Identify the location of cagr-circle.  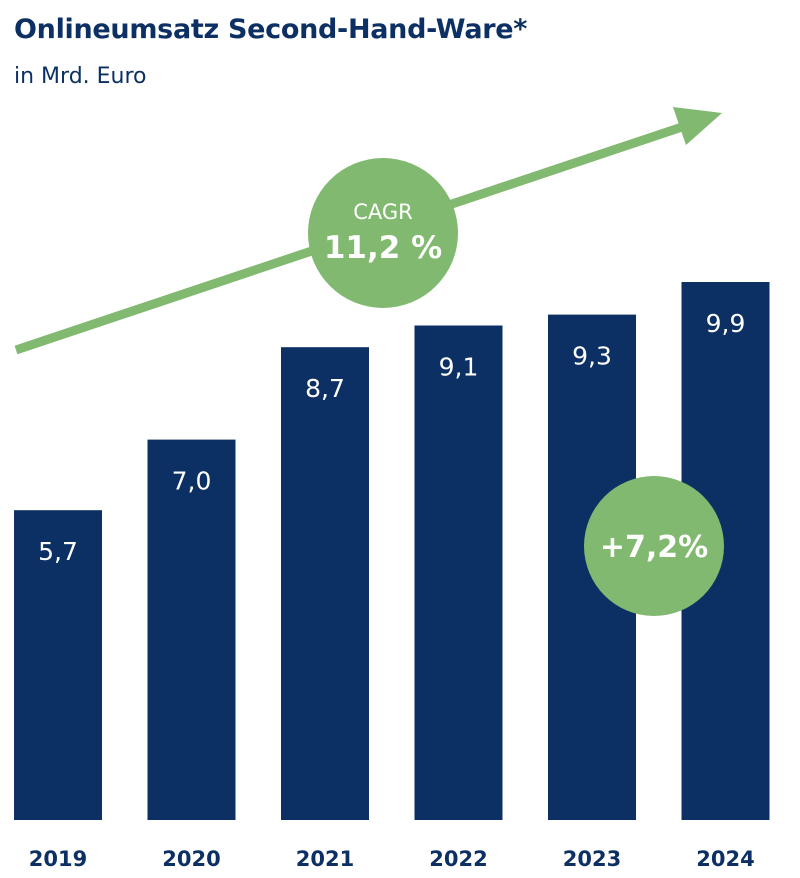
(383, 233).